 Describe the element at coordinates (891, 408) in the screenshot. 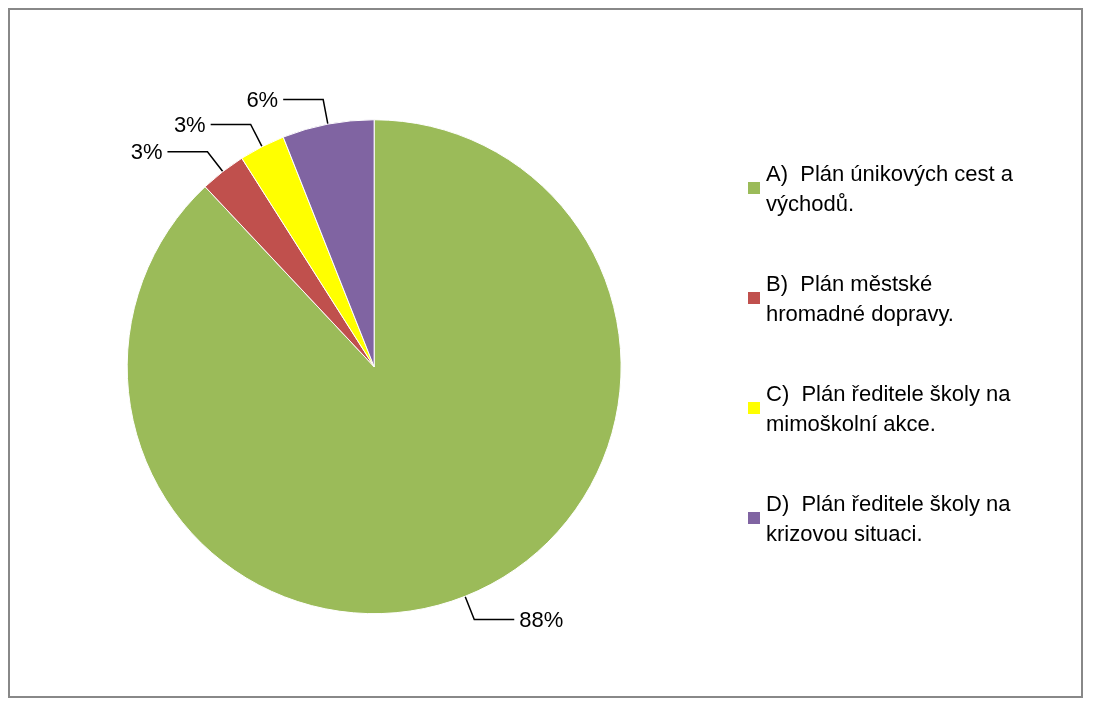

I see `legend-label: C) Plán ředitele školy na mimoškolní akce.` at that location.